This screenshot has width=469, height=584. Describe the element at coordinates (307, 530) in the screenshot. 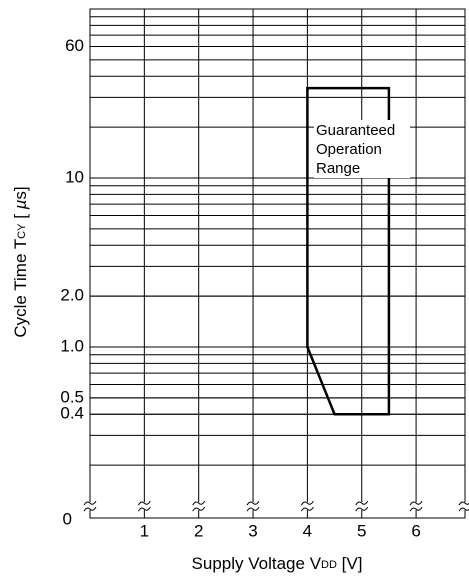

I see `x-tick-label: 4` at that location.